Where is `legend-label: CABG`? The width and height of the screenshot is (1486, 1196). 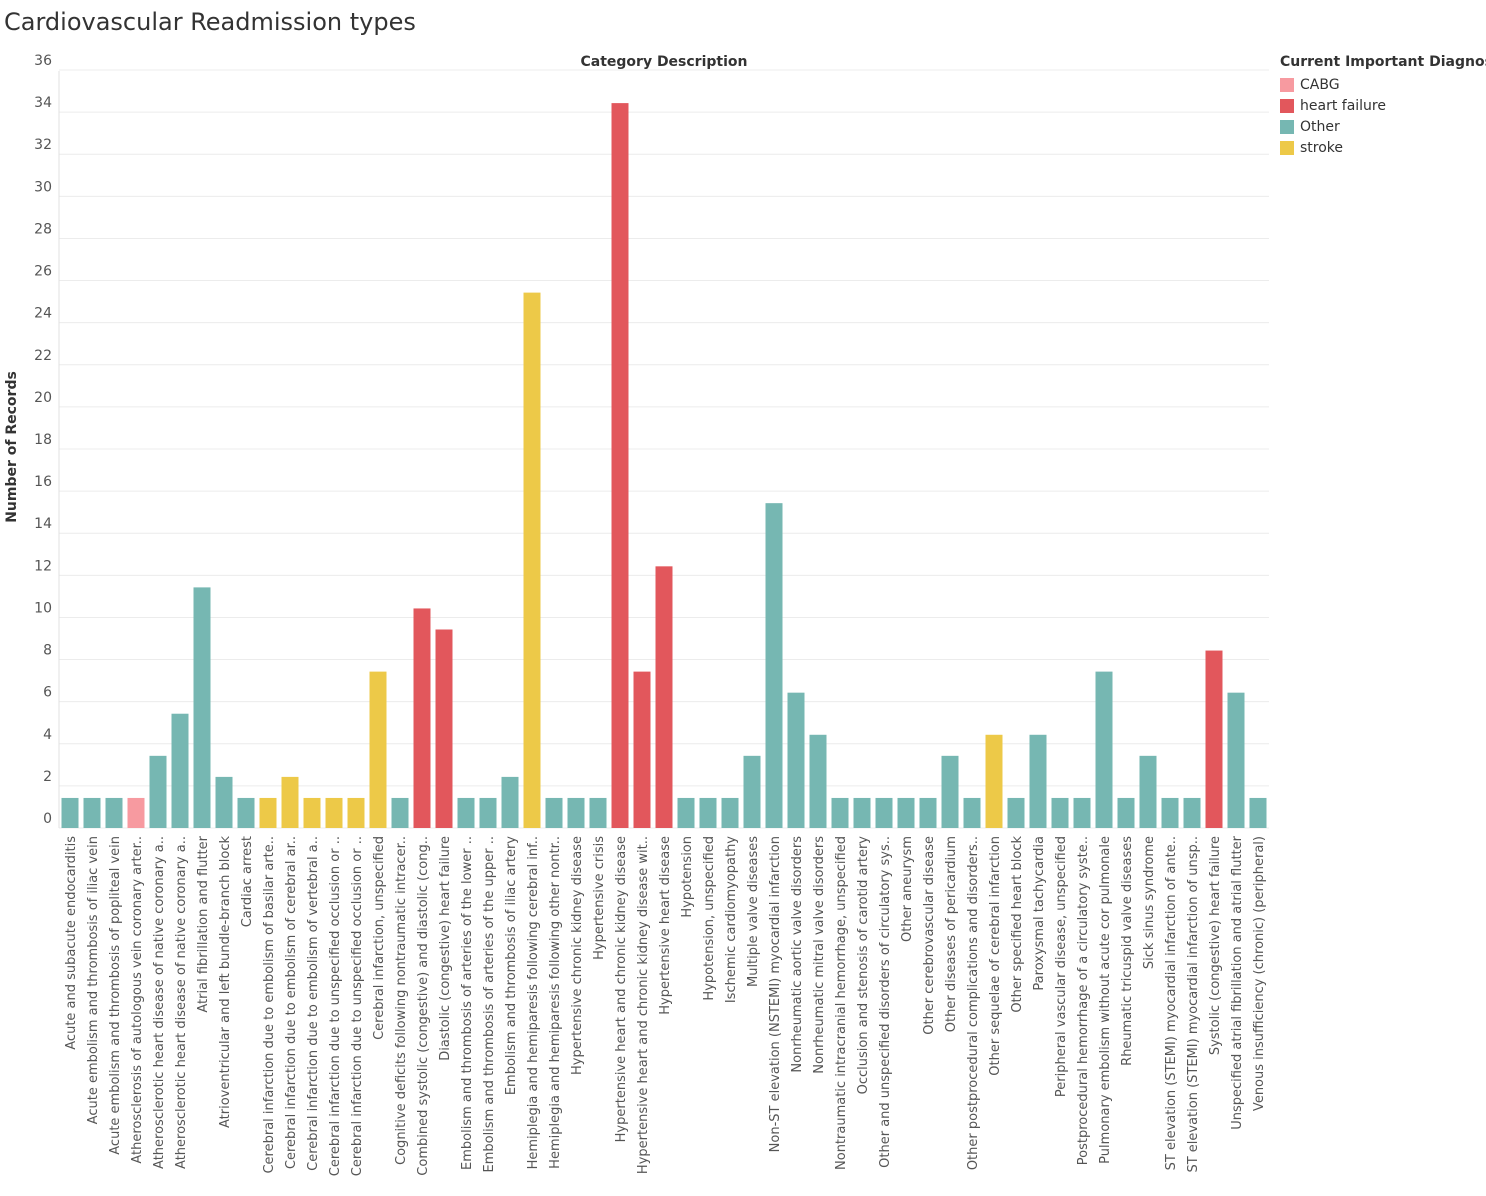 legend-label: CABG is located at coordinates (1320, 84).